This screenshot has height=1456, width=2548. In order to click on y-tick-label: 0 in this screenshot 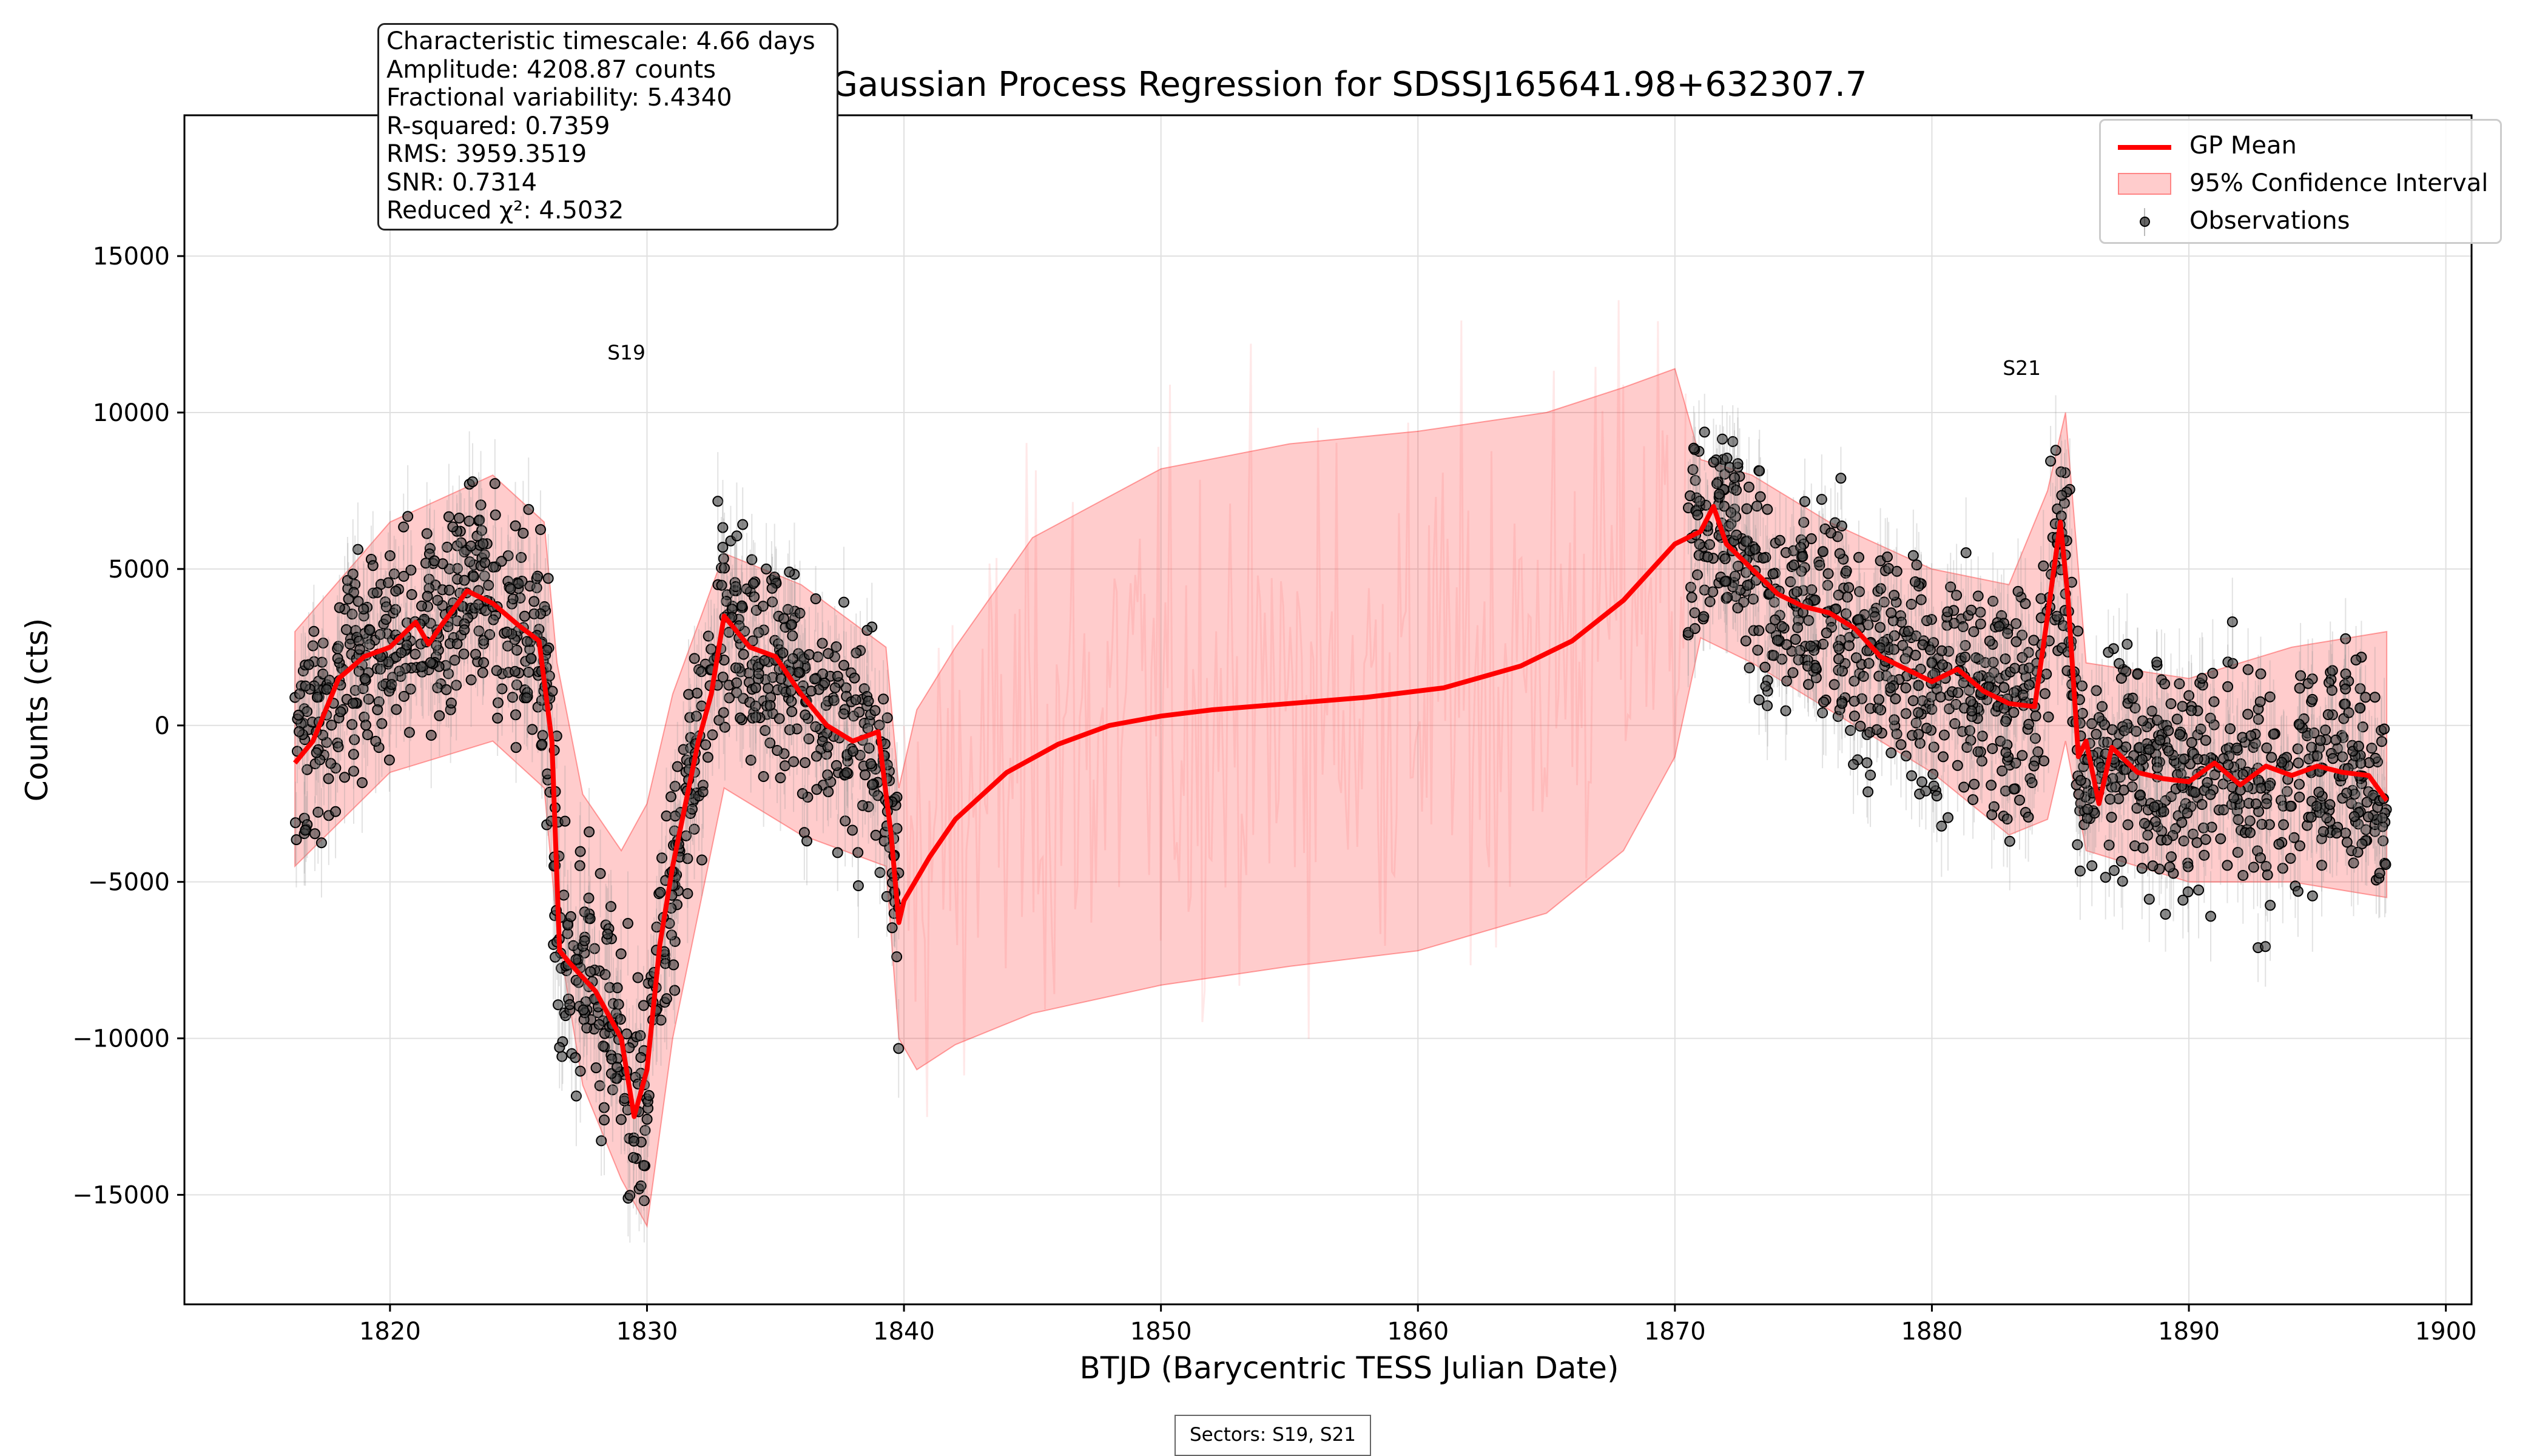, I will do `click(162, 726)`.